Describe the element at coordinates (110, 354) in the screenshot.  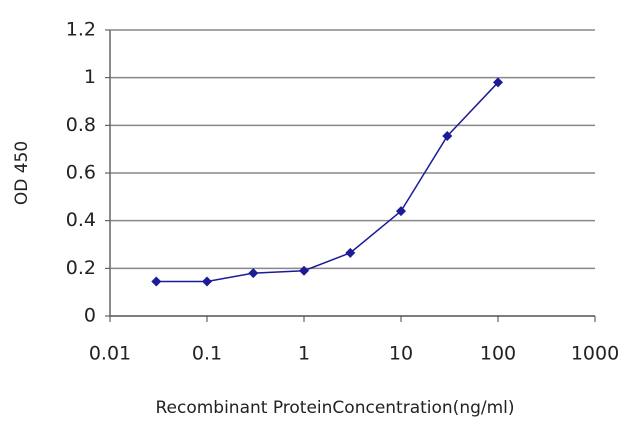
I see `x-tick-label: 0.01` at that location.